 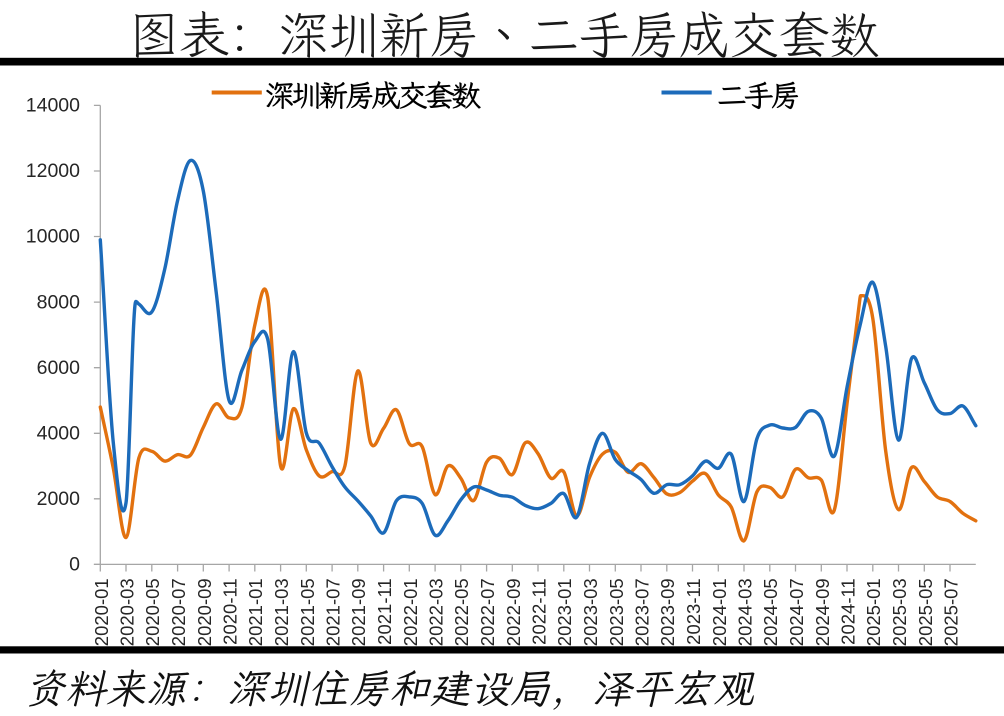 What do you see at coordinates (513, 612) in the screenshot?
I see `svg-text: 2022-09` at bounding box center [513, 612].